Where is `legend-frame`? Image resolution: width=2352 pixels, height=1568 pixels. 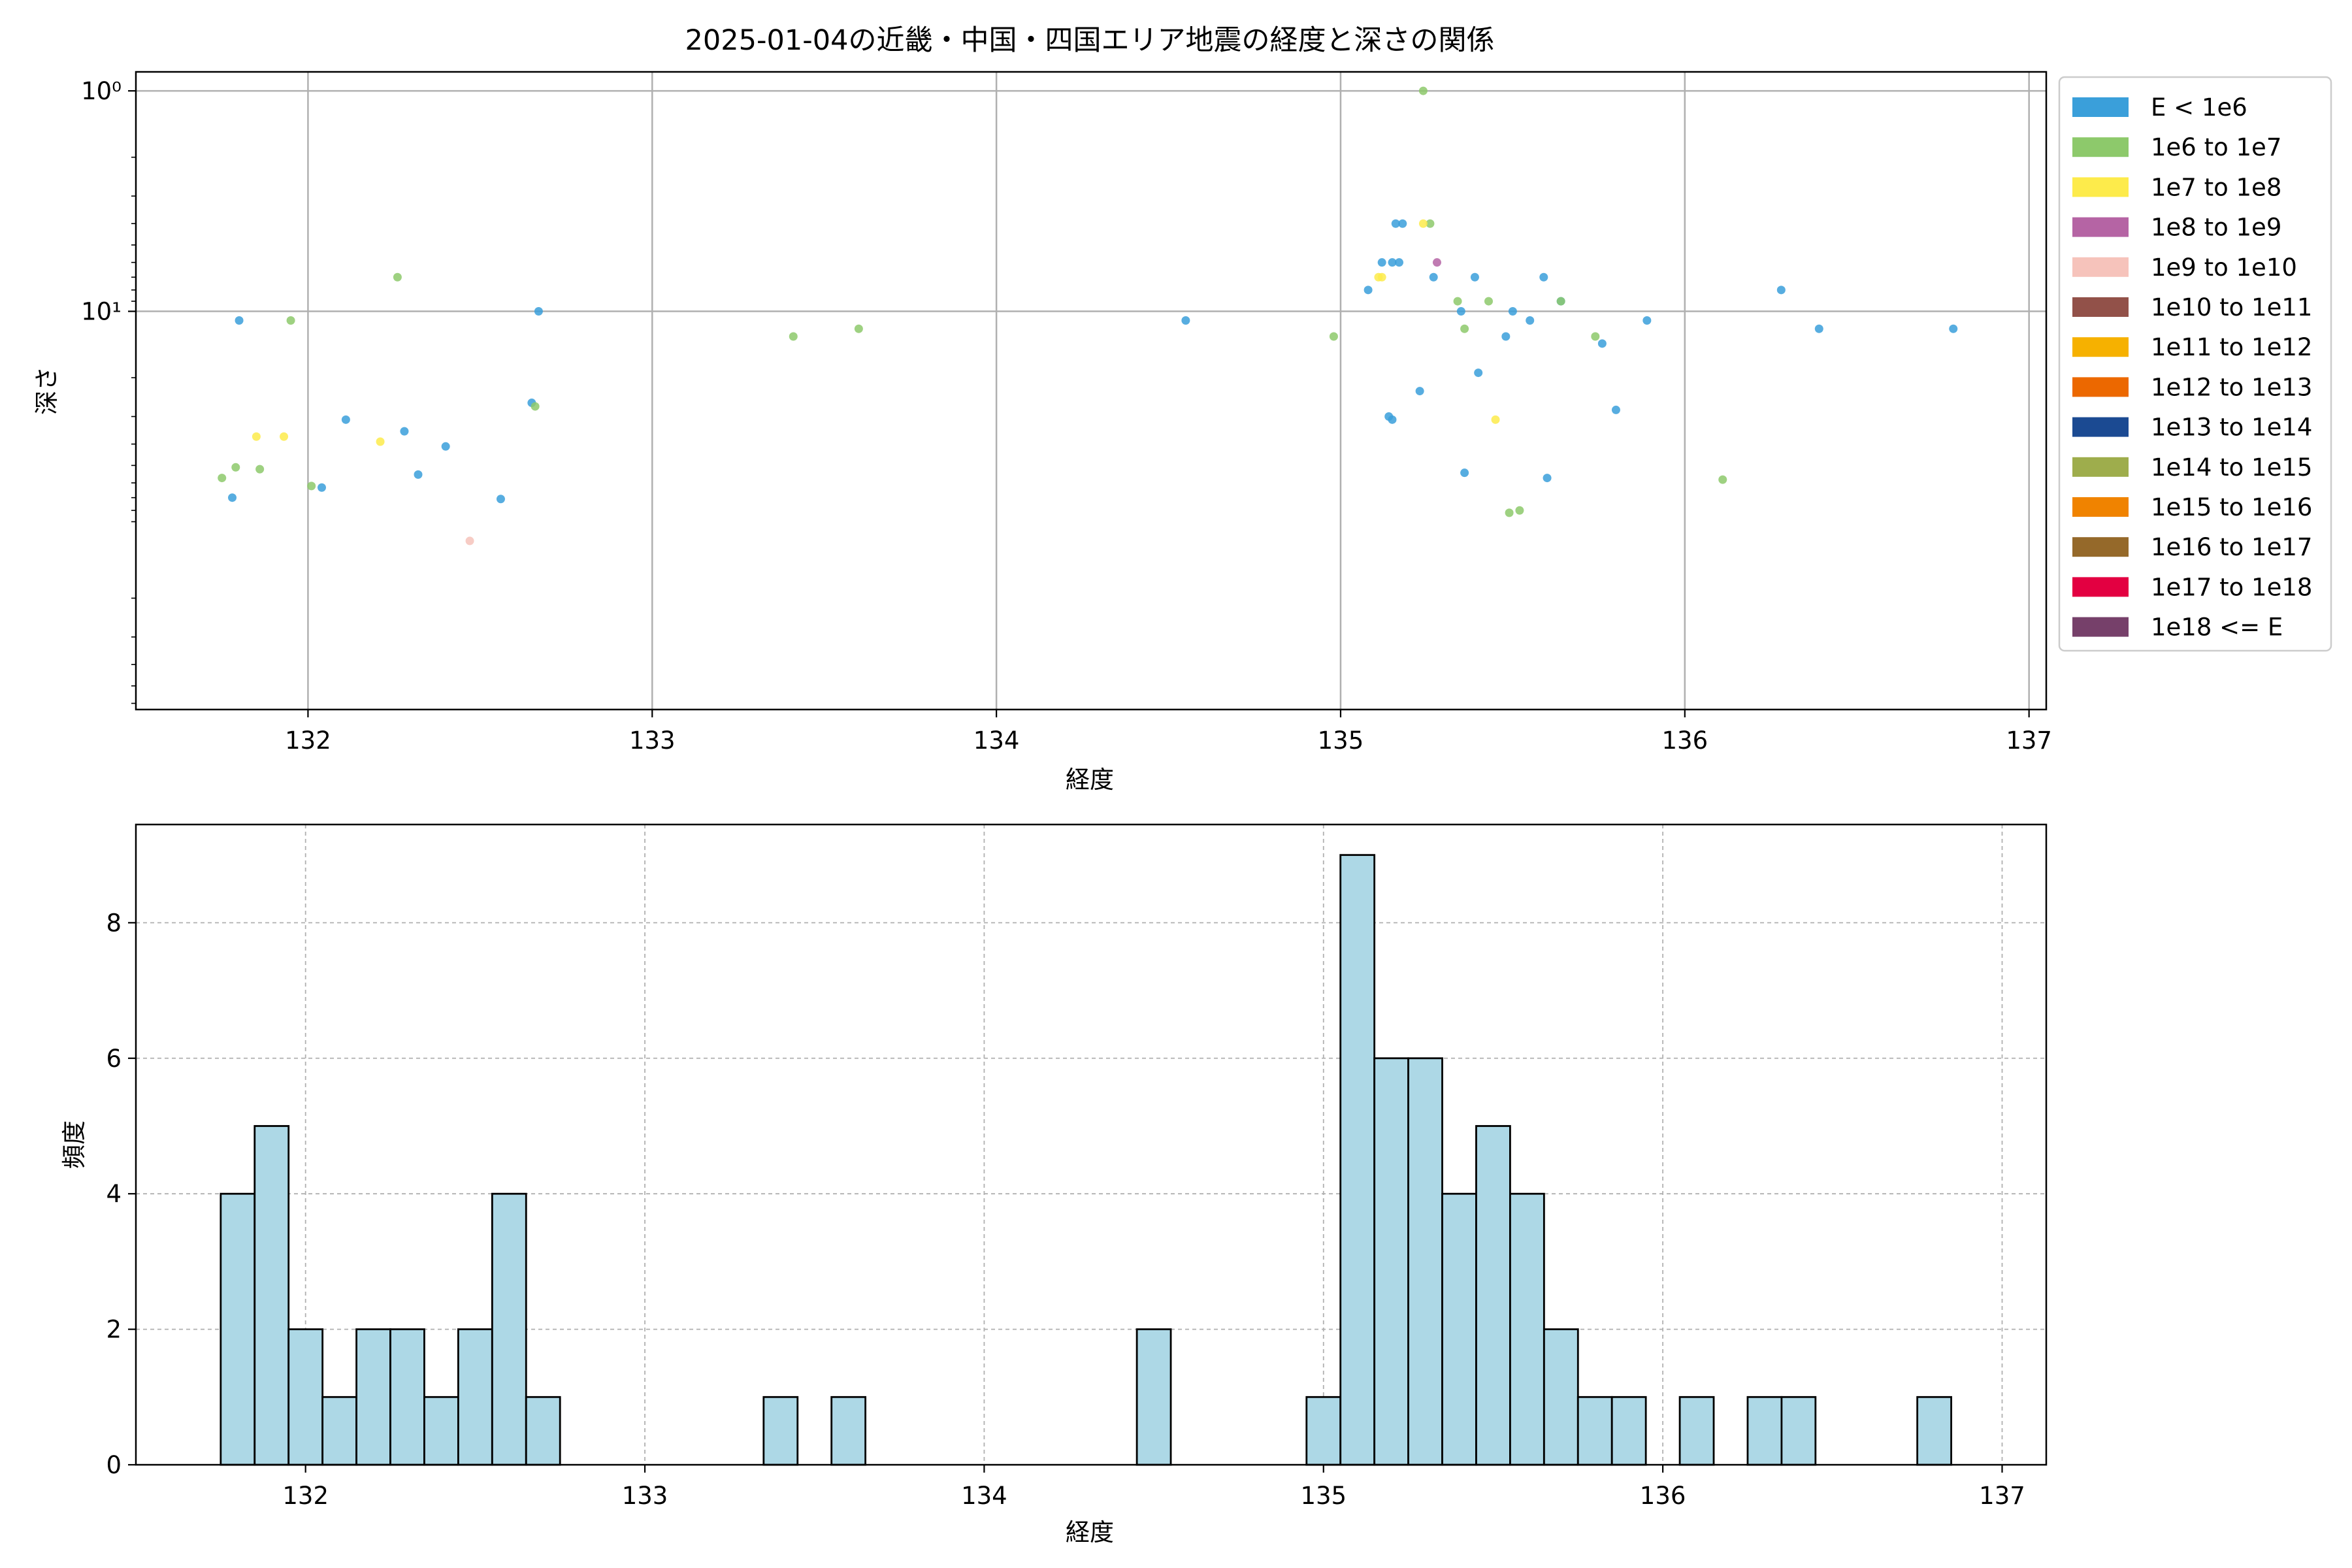
legend-frame is located at coordinates (2195, 364).